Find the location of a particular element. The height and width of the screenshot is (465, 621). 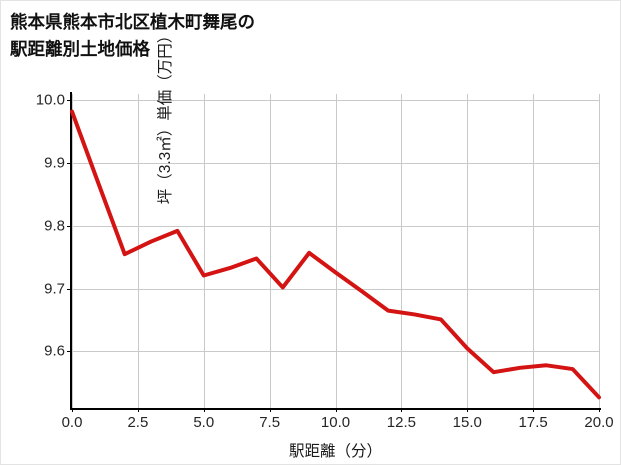

x-tick-label: 20.0 is located at coordinates (599, 422).